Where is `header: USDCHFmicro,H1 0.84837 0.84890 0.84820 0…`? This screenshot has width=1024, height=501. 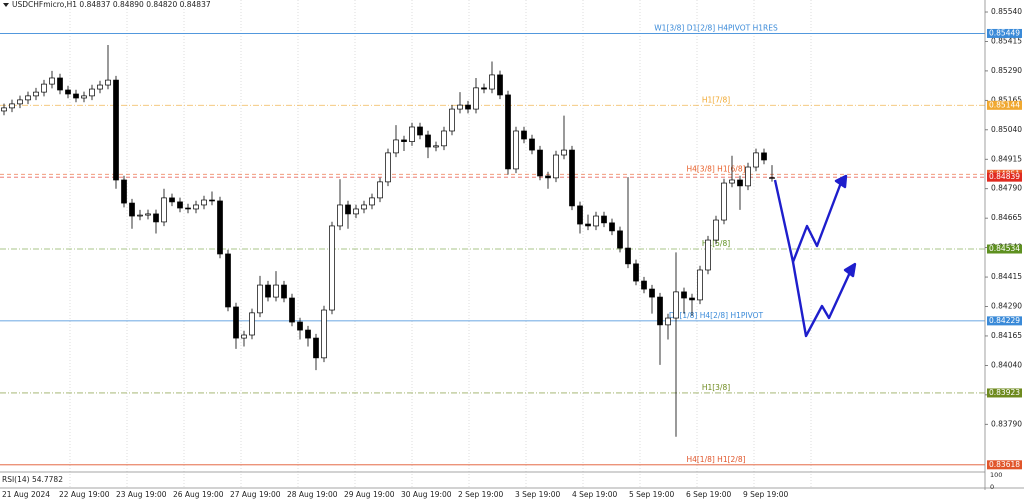
header: USDCHFmicro,H1 0.84837 0.84890 0.84820 0… is located at coordinates (111, 4).